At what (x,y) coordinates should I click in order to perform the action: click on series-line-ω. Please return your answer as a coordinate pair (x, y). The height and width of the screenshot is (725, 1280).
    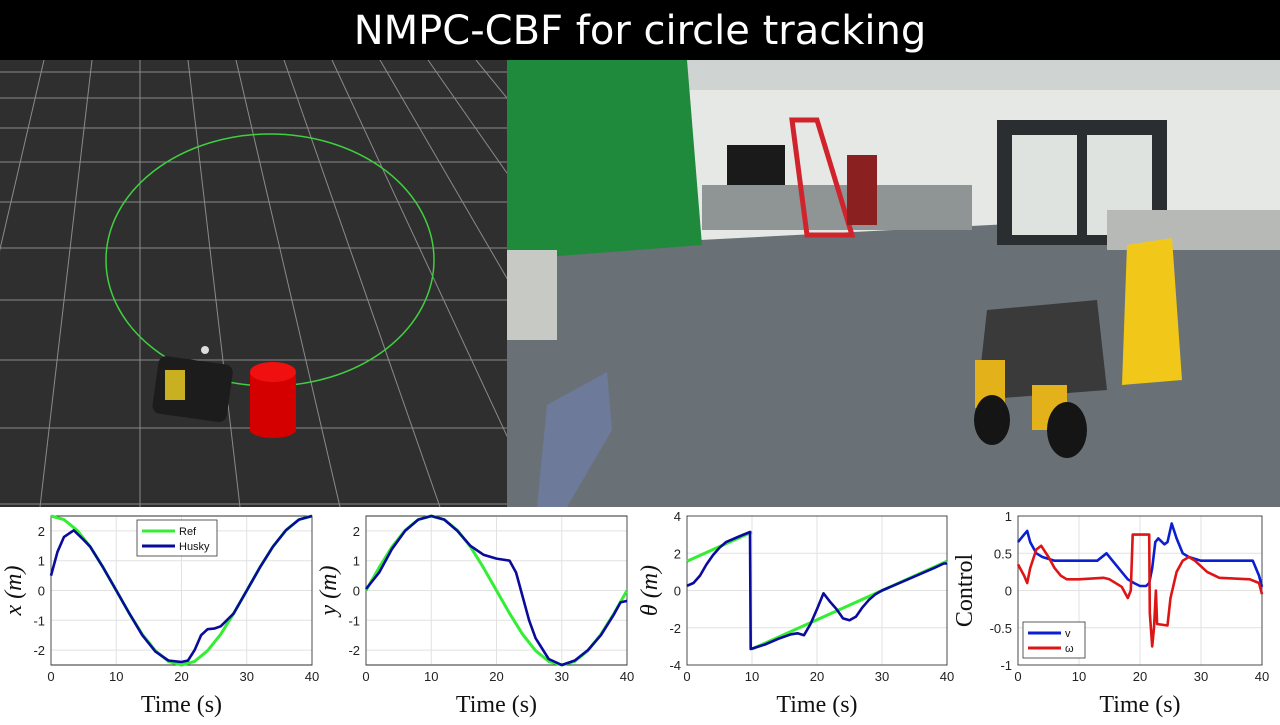
    Looking at the image, I should click on (1140, 590).